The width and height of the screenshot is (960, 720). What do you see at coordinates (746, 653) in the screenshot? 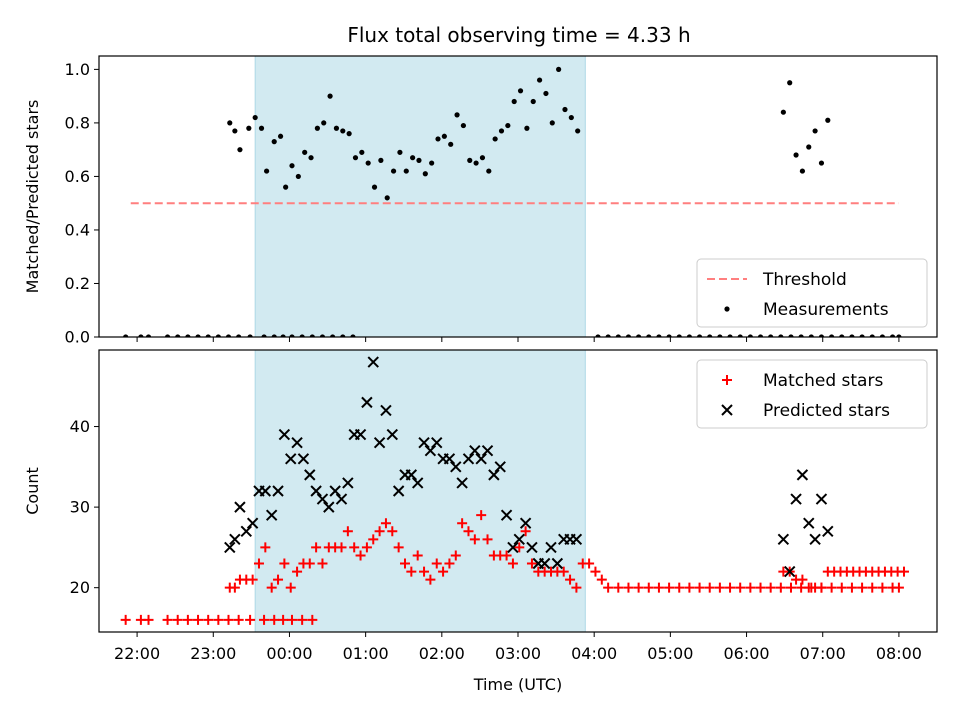
I see `x-tick-label: 06:00` at bounding box center [746, 653].